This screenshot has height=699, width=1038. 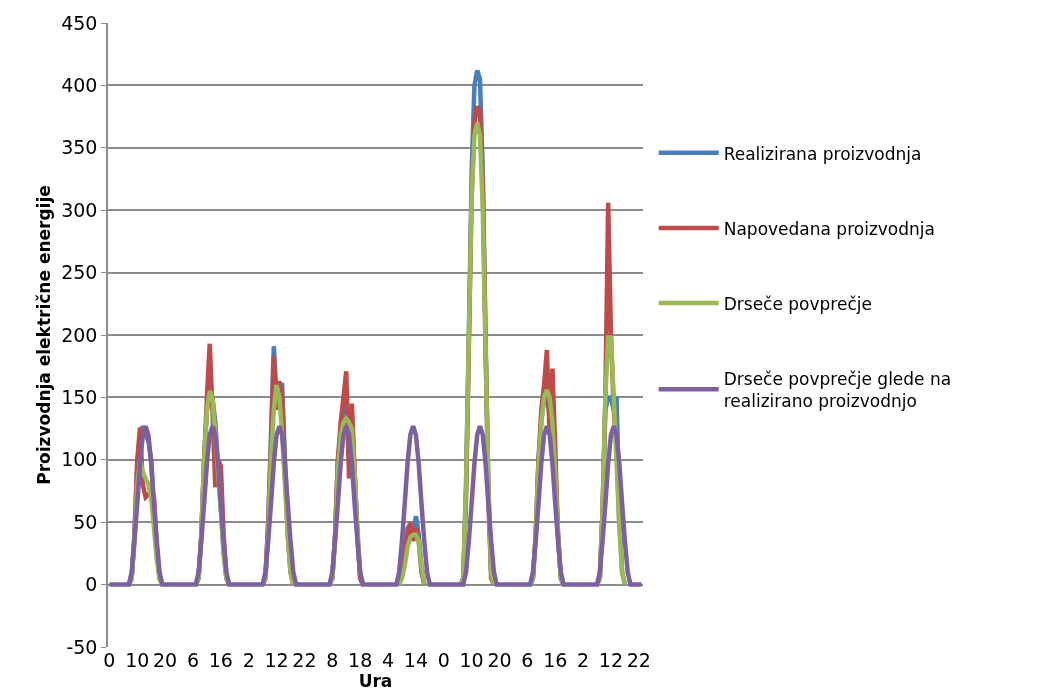 What do you see at coordinates (79, 209) in the screenshot?
I see `y-tick-label: 300` at bounding box center [79, 209].